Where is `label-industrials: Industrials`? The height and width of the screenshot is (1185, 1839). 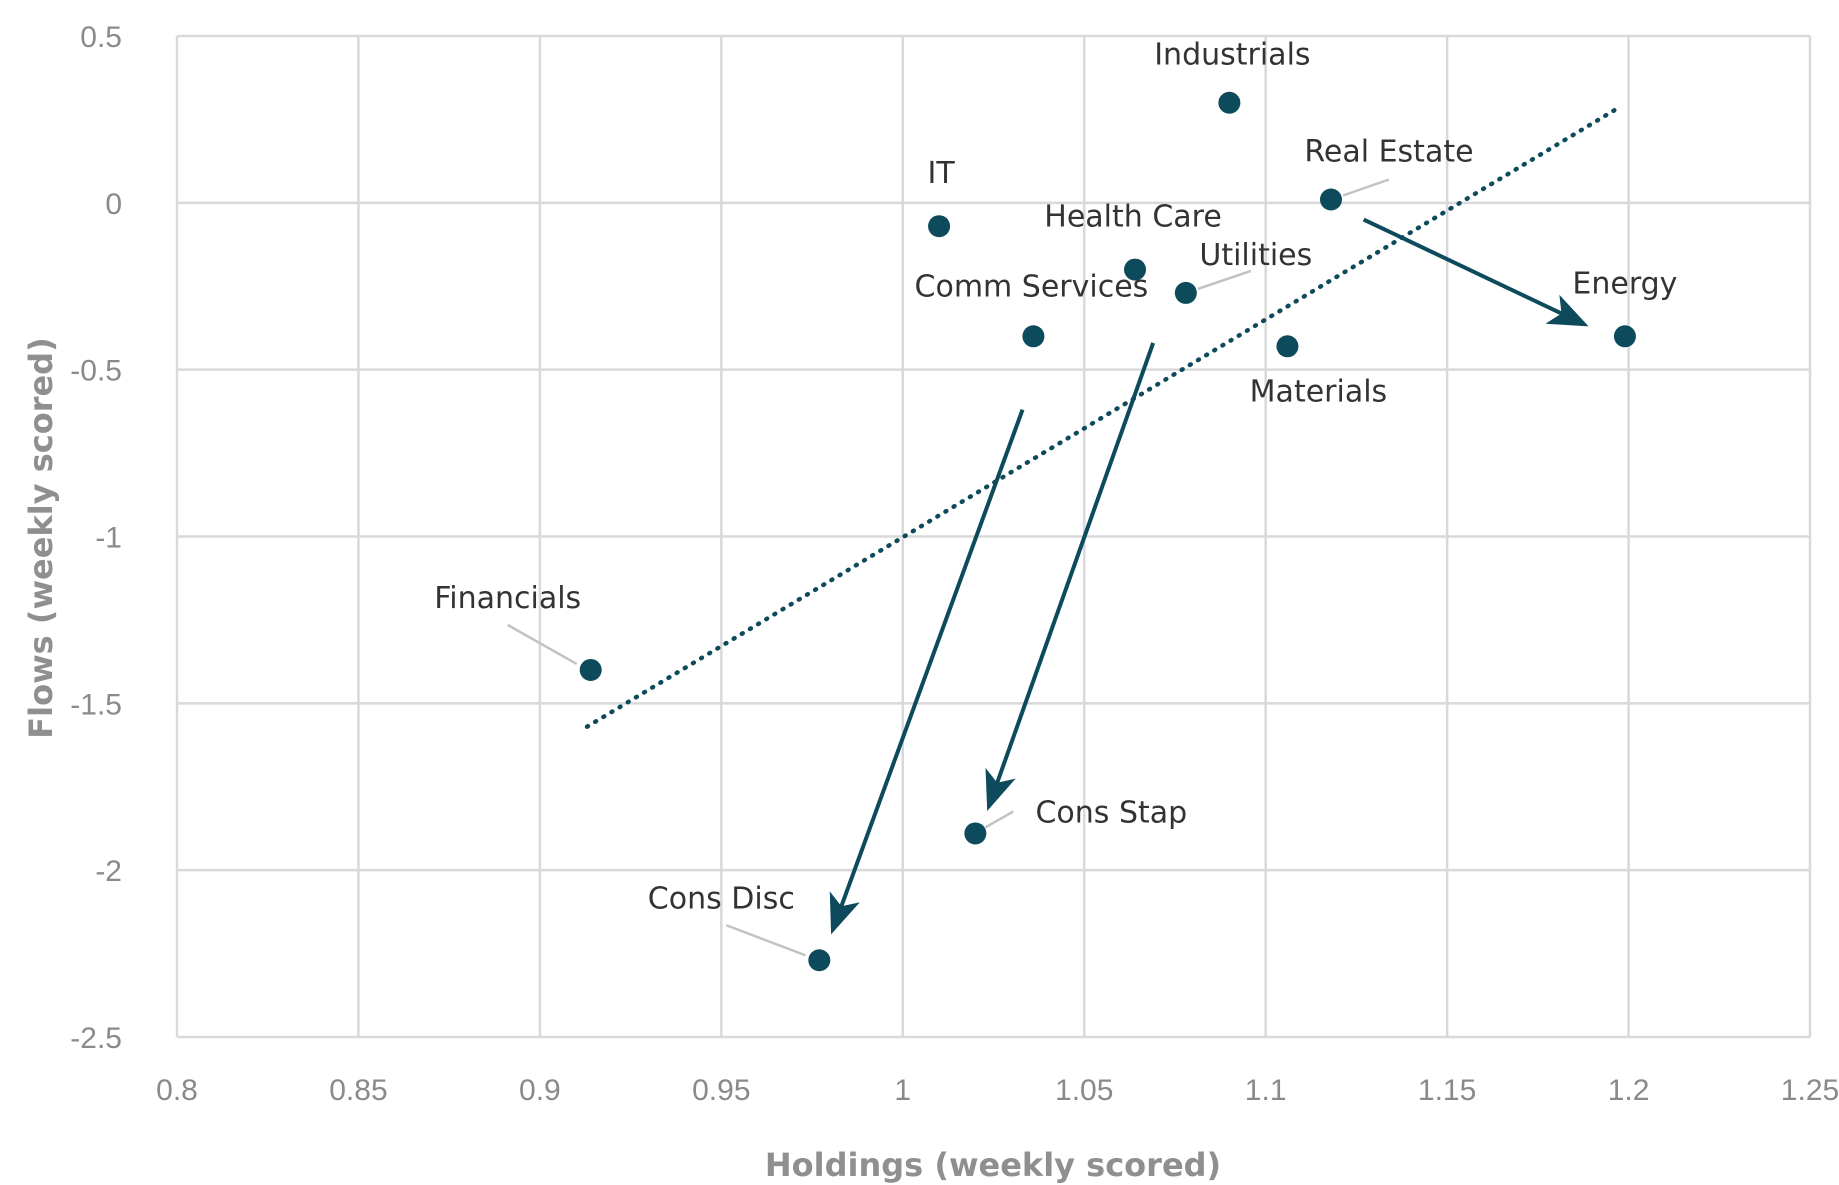 label-industrials: Industrials is located at coordinates (1232, 55).